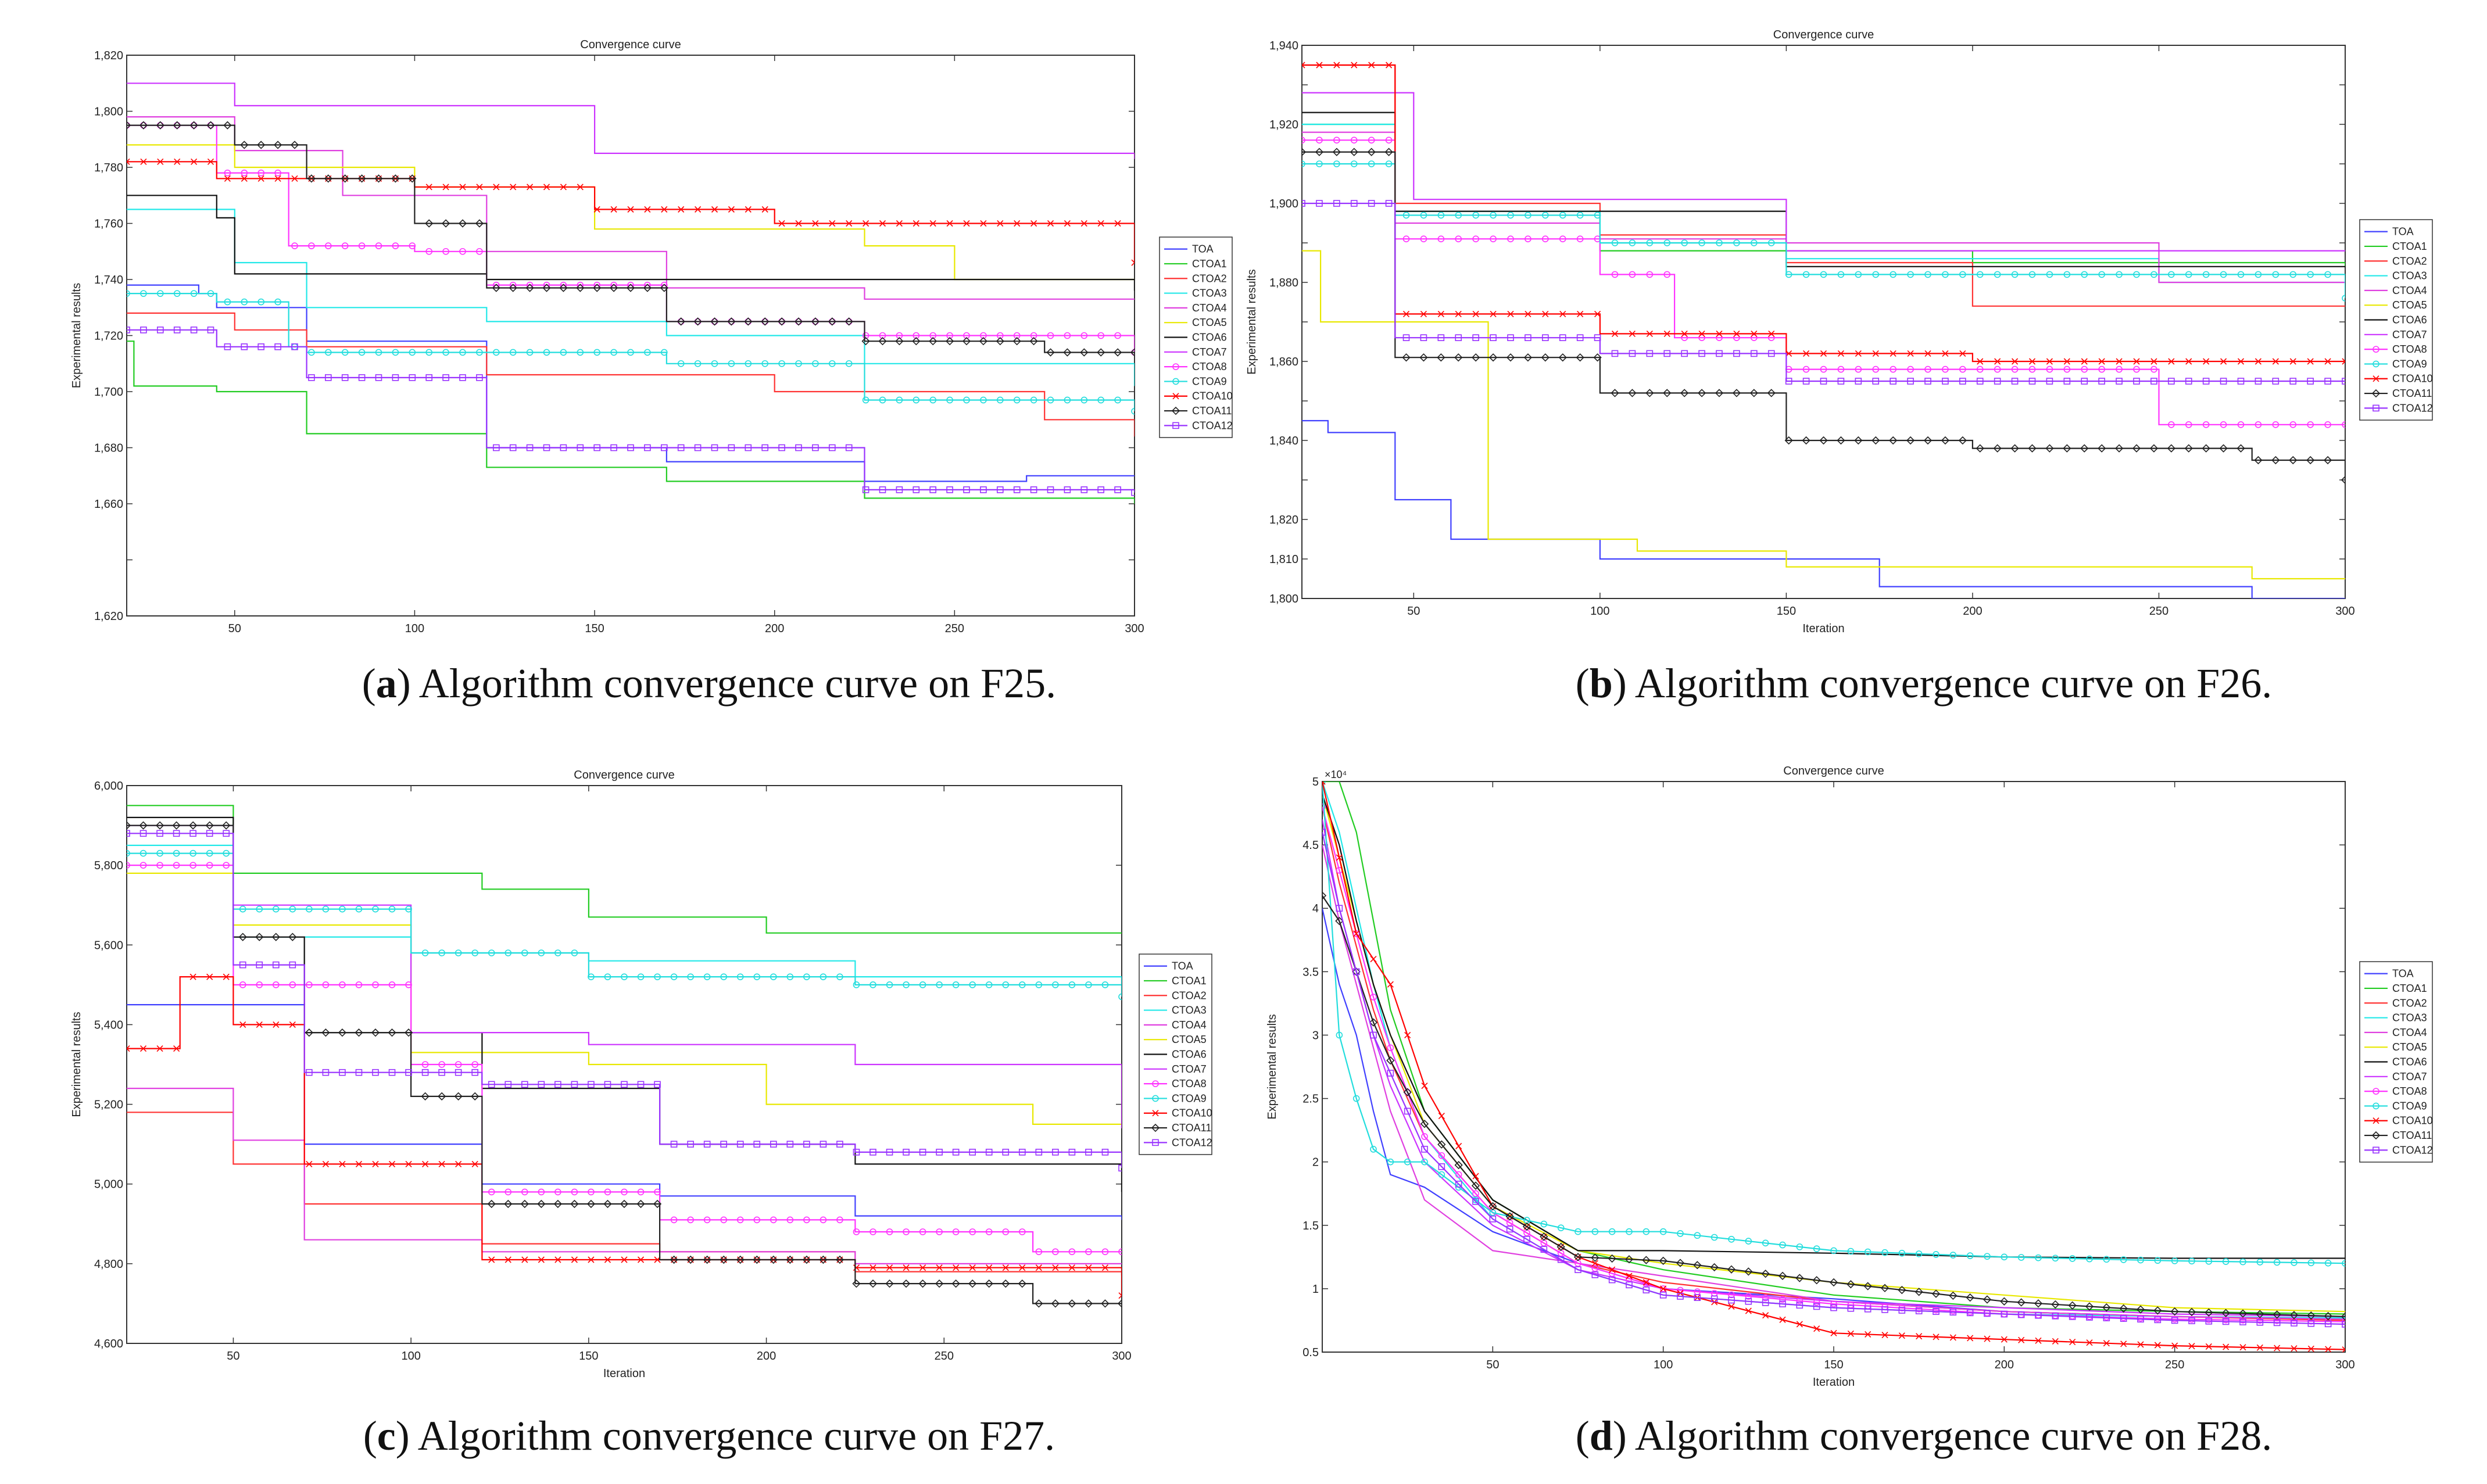 This screenshot has height=1484, width=2487. Describe the element at coordinates (109, 865) in the screenshot. I see `y-tick-label: 5,800` at that location.